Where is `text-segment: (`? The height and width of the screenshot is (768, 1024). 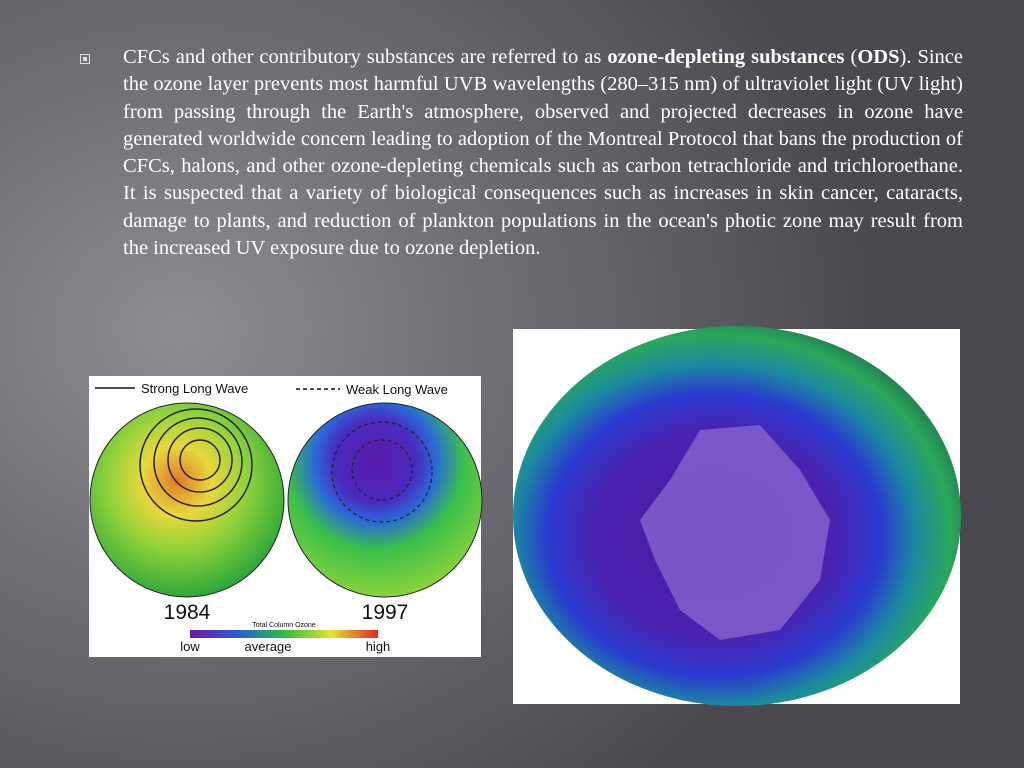 text-segment: ( is located at coordinates (851, 57).